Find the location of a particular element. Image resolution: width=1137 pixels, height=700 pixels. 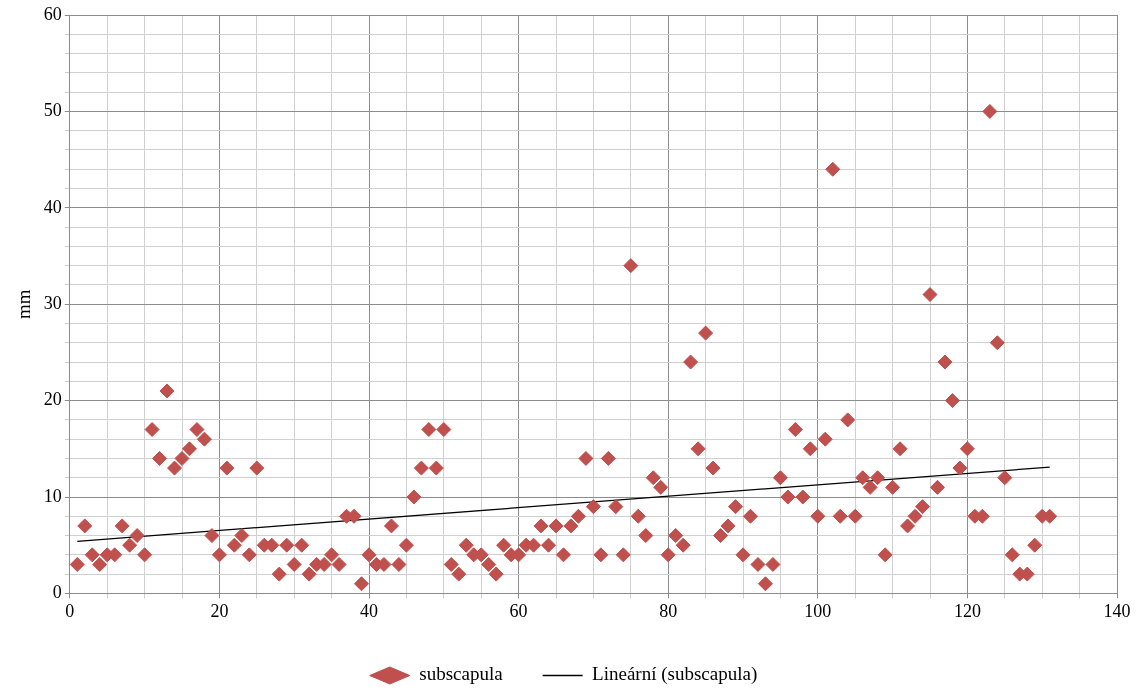

y-tick-label: 30 is located at coordinates (52, 302).